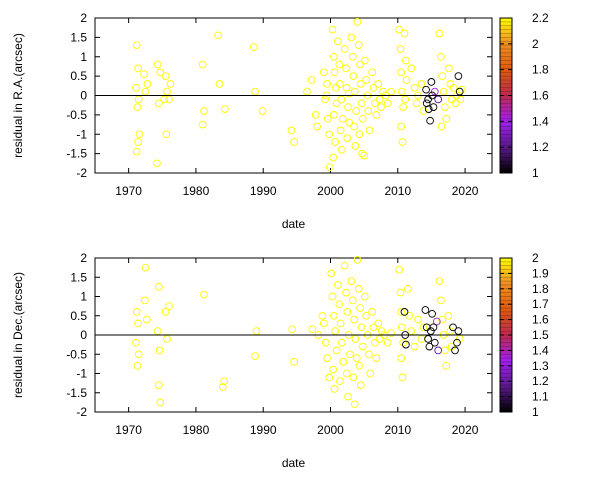 The height and width of the screenshot is (480, 600). Describe the element at coordinates (294, 224) in the screenshot. I see `x-axis-label: date` at that location.